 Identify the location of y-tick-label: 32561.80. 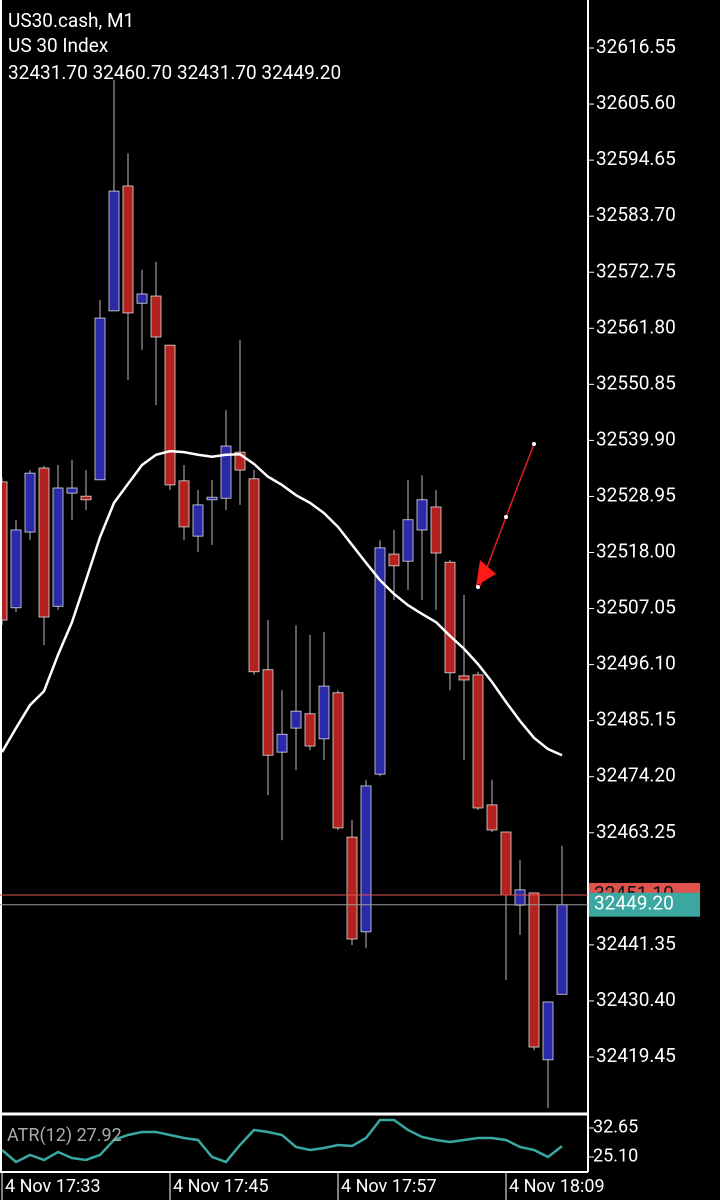
(636, 326).